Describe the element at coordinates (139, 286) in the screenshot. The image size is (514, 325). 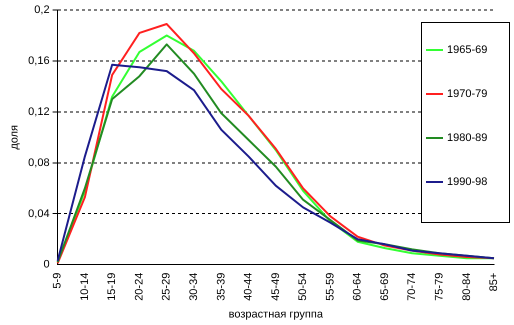
I see `x-tick-label: 20-24` at that location.